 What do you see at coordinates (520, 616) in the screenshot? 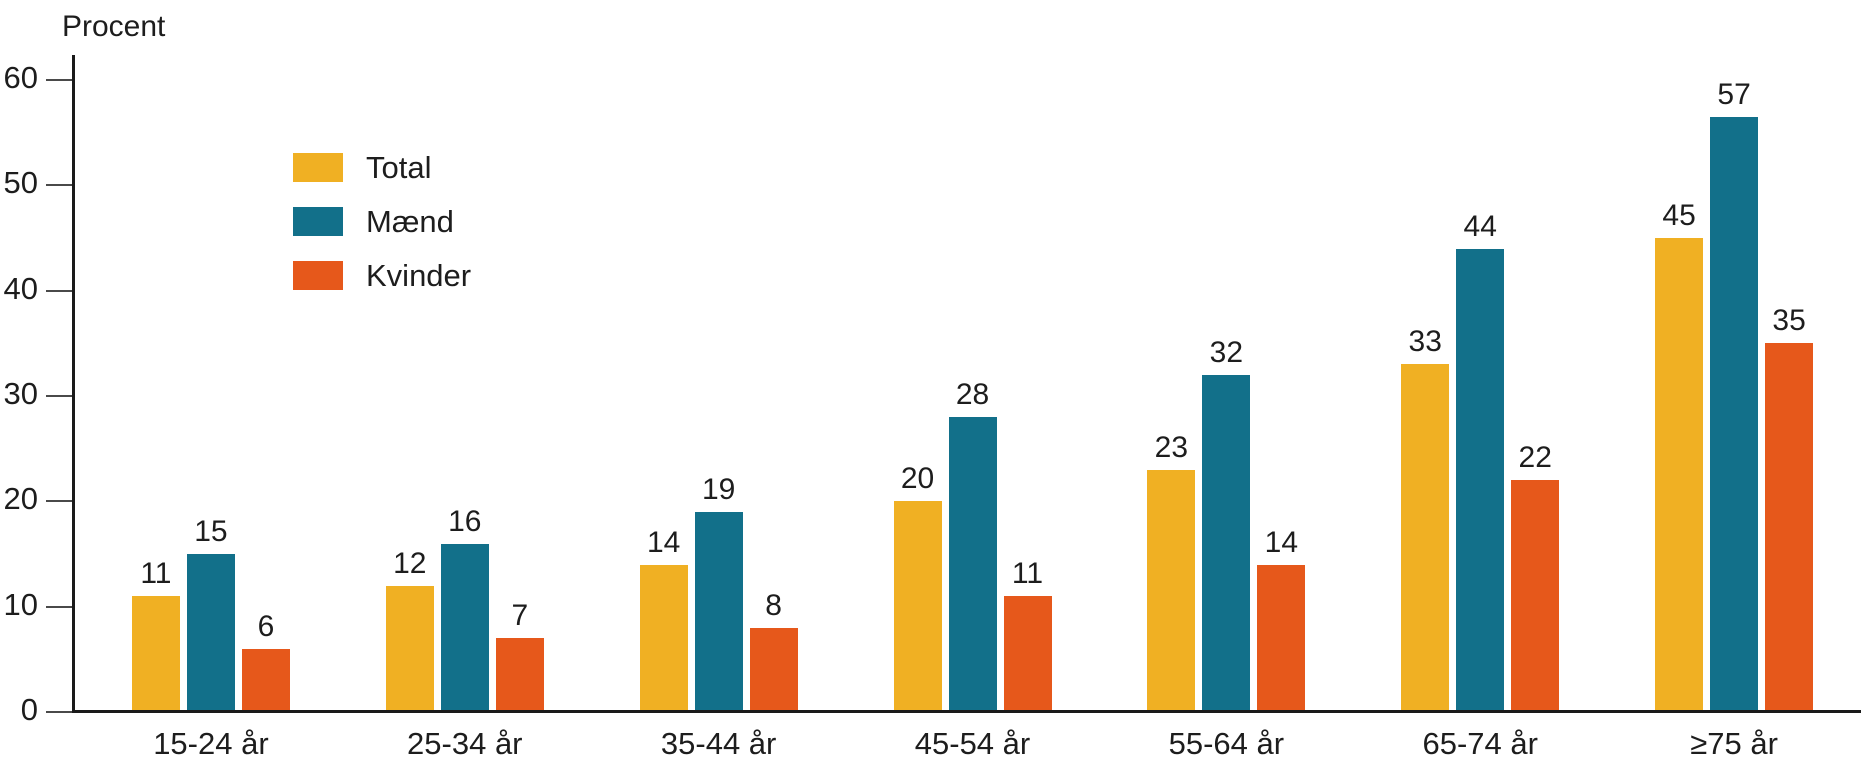
I see `bar-value-label: 7` at bounding box center [520, 616].